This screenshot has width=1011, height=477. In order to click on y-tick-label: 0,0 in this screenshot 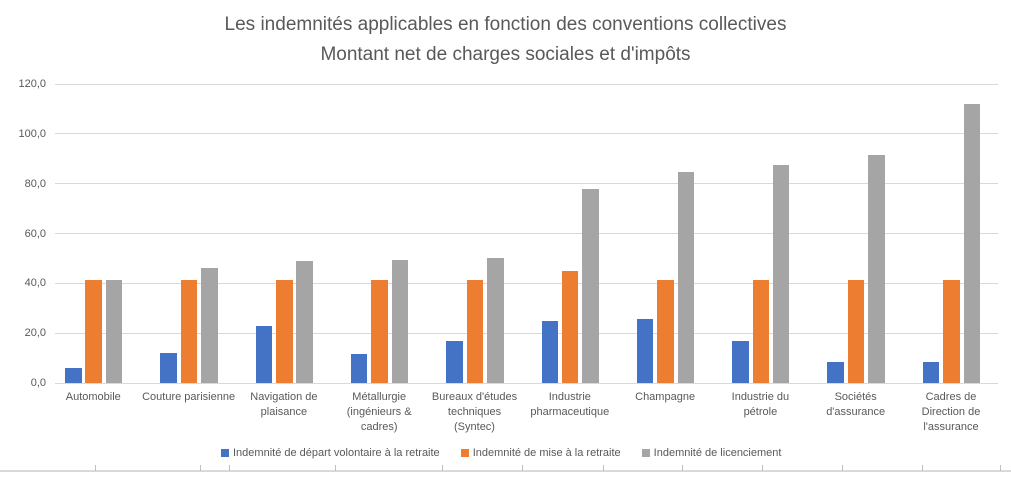, I will do `click(38, 383)`.